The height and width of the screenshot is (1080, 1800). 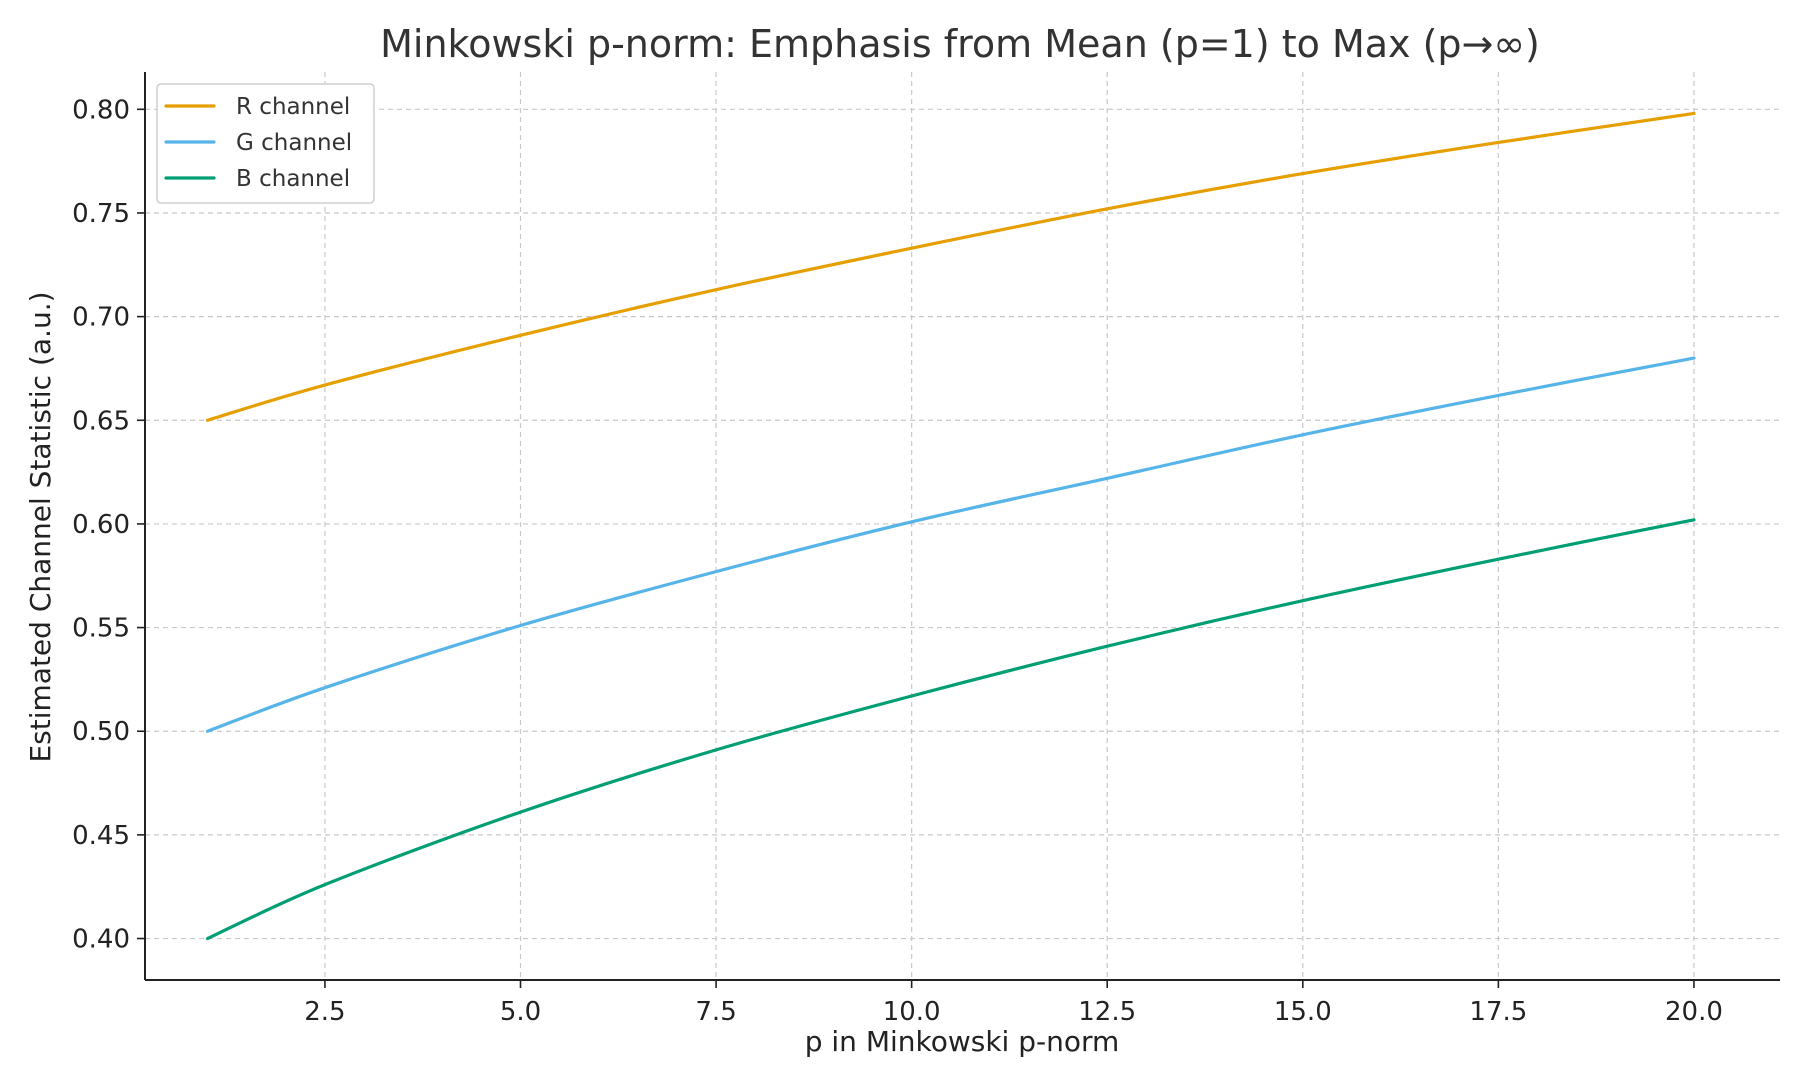 I want to click on y-tick-label: 0.75, so click(x=101, y=214).